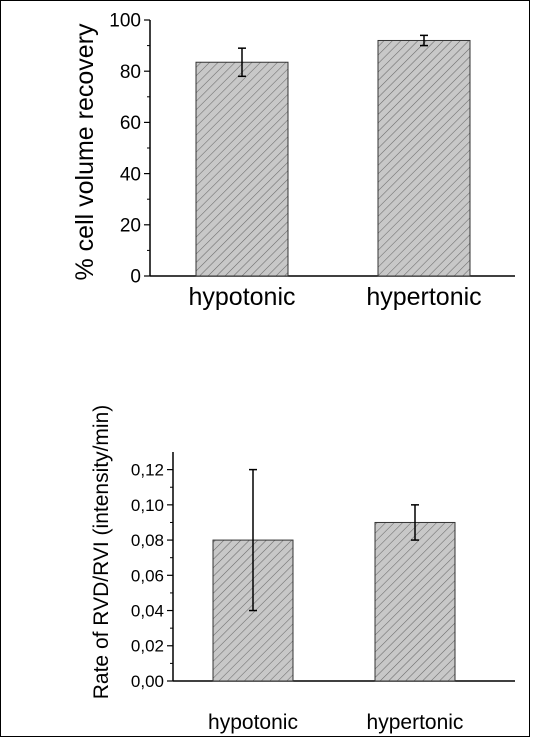  Describe the element at coordinates (130, 174) in the screenshot. I see `y-tick-label: 40` at that location.